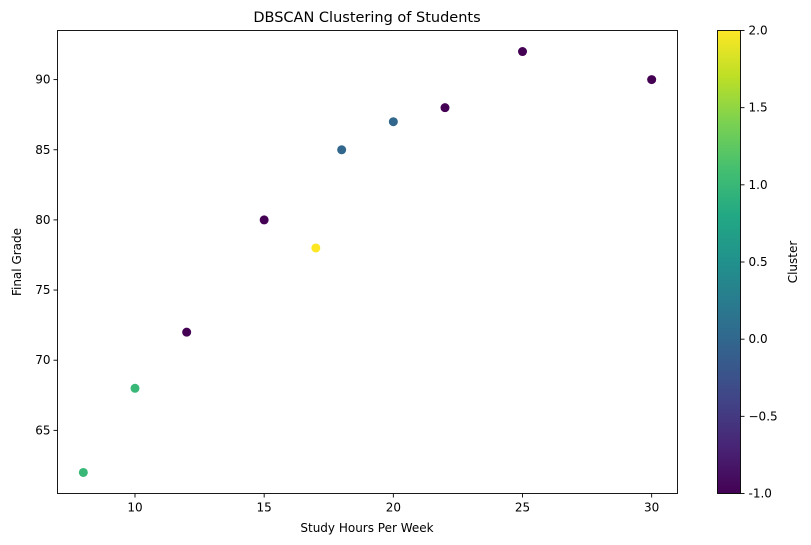 This screenshot has width=811, height=545. I want to click on x-axis-ticks: 10 15 20 25 30, so click(393, 504).